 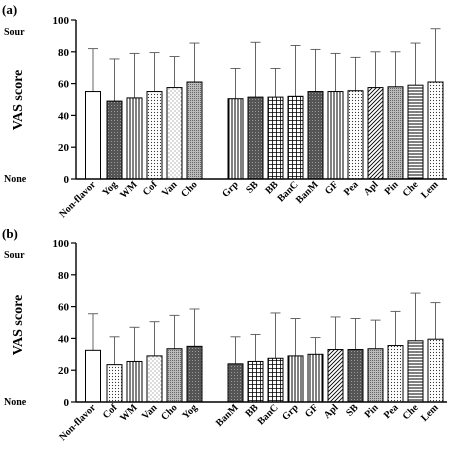 I want to click on category-label: BanC, so click(x=268, y=414).